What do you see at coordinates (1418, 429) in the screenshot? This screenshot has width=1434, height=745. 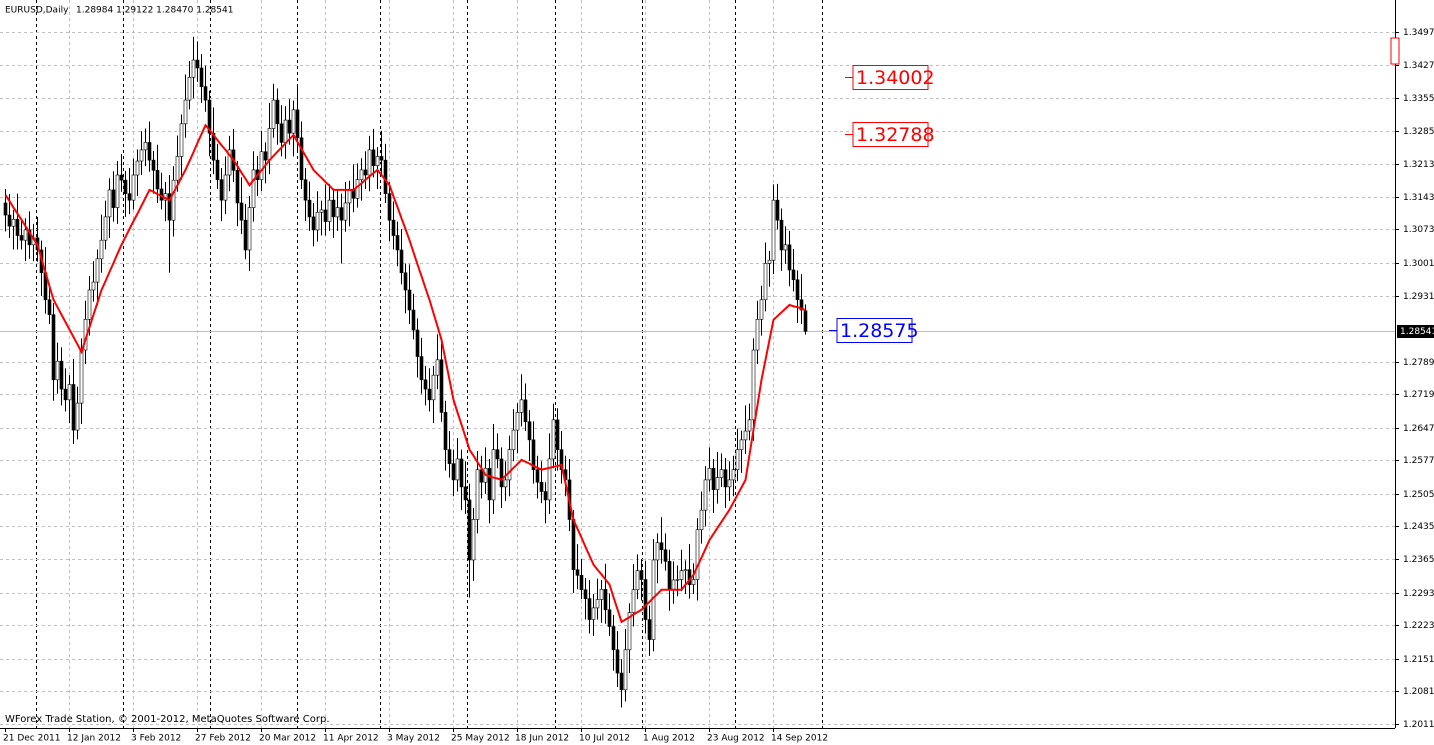 I see `y-tick-label: 1.26470` at bounding box center [1418, 429].